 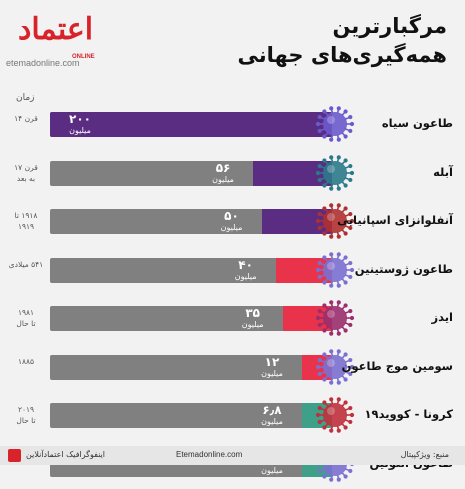 I want to click on period-line: ۱۹۱۸ تا, so click(x=26, y=215).